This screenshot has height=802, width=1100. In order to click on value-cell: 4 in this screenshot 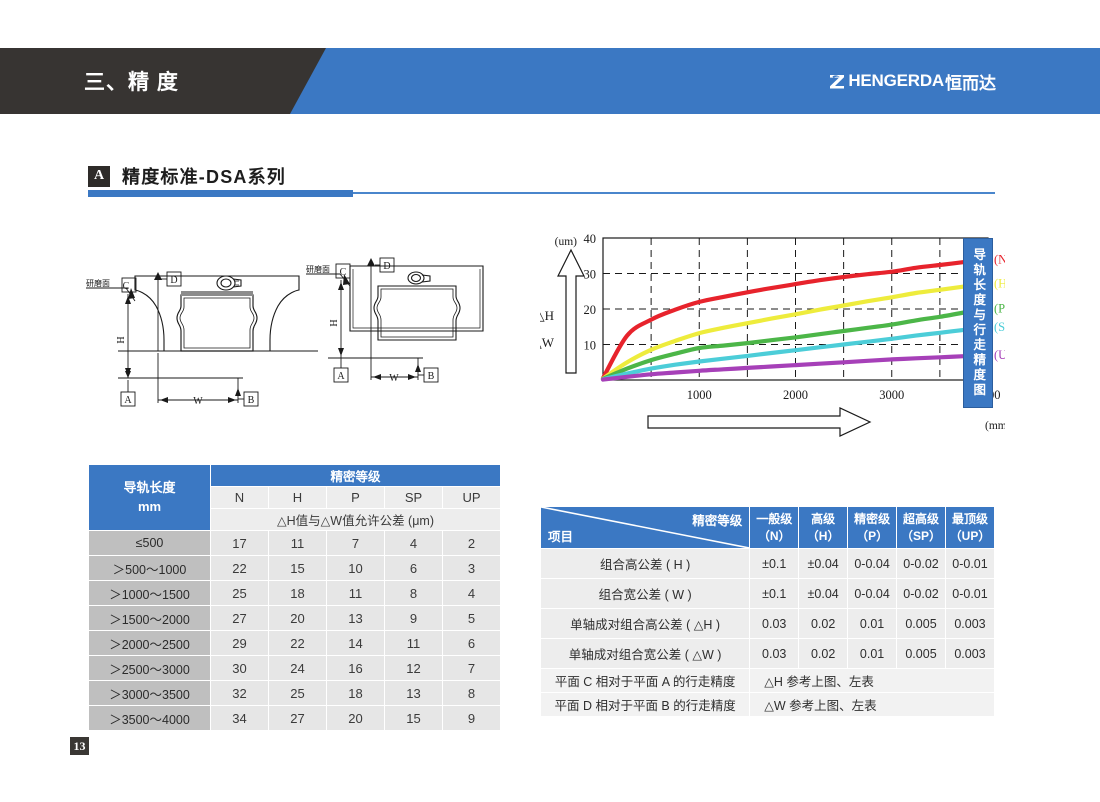, I will do `click(413, 543)`.